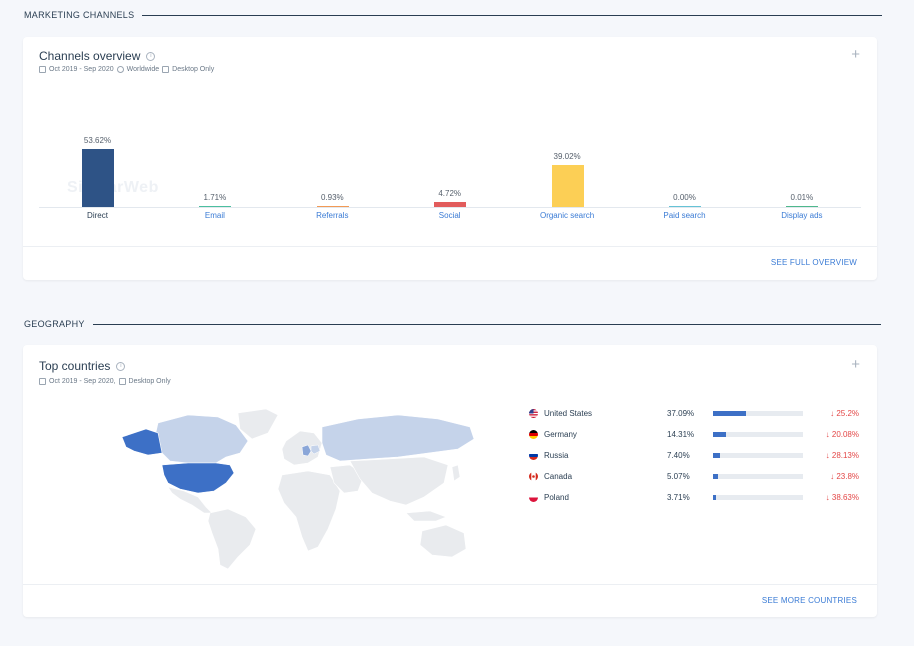 The width and height of the screenshot is (914, 646). What do you see at coordinates (512, 15) in the screenshot?
I see `section-divider` at bounding box center [512, 15].